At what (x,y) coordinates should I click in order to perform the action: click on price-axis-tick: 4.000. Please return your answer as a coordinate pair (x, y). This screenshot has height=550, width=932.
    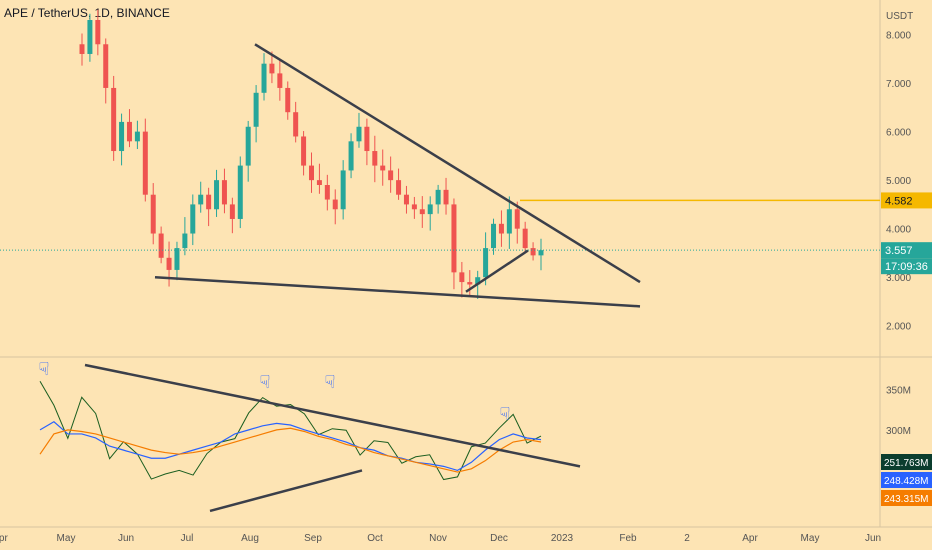
    Looking at the image, I should click on (898, 230).